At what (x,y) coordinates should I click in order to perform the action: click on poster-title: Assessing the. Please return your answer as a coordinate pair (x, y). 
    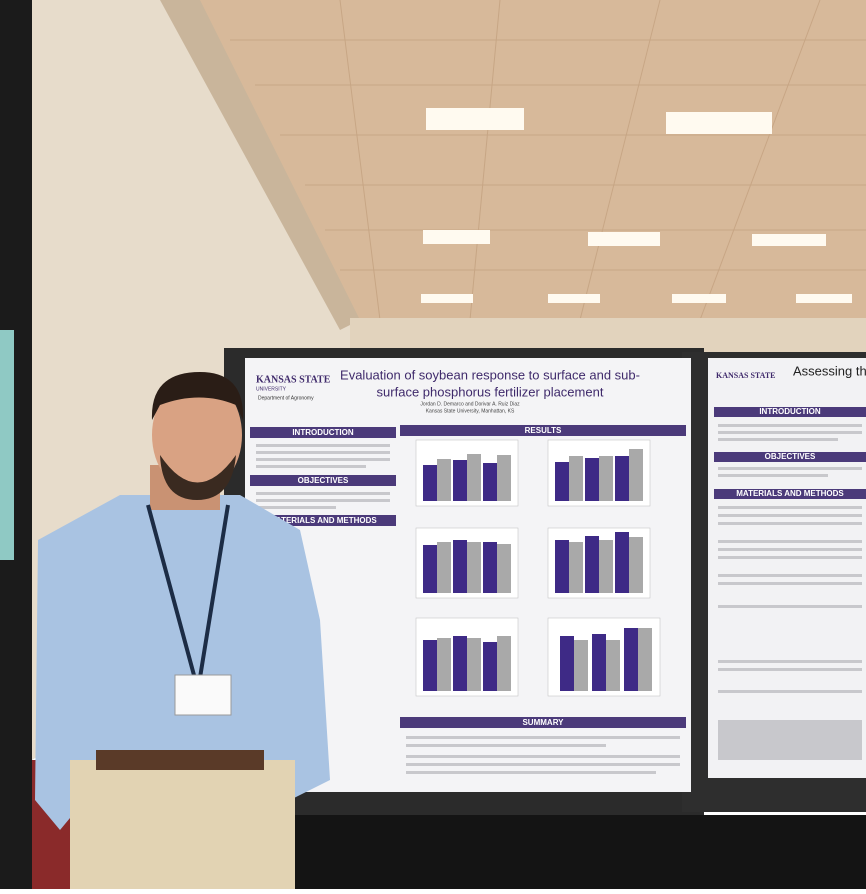
    Looking at the image, I should click on (829, 370).